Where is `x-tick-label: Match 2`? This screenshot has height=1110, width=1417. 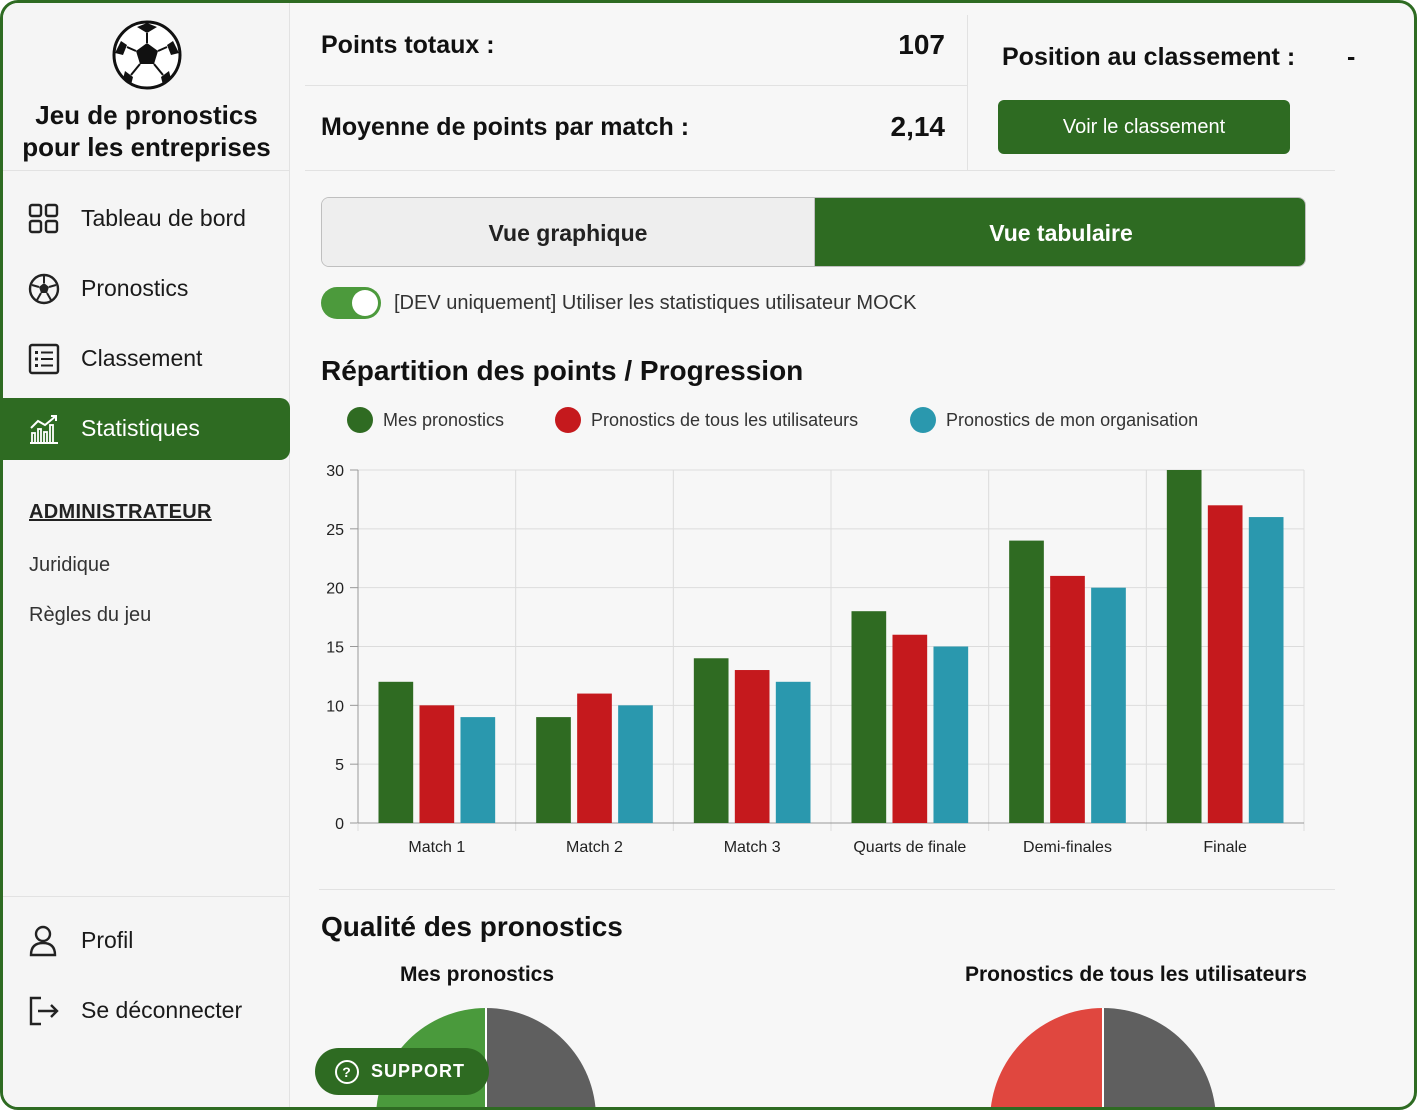
x-tick-label: Match 2 is located at coordinates (594, 847).